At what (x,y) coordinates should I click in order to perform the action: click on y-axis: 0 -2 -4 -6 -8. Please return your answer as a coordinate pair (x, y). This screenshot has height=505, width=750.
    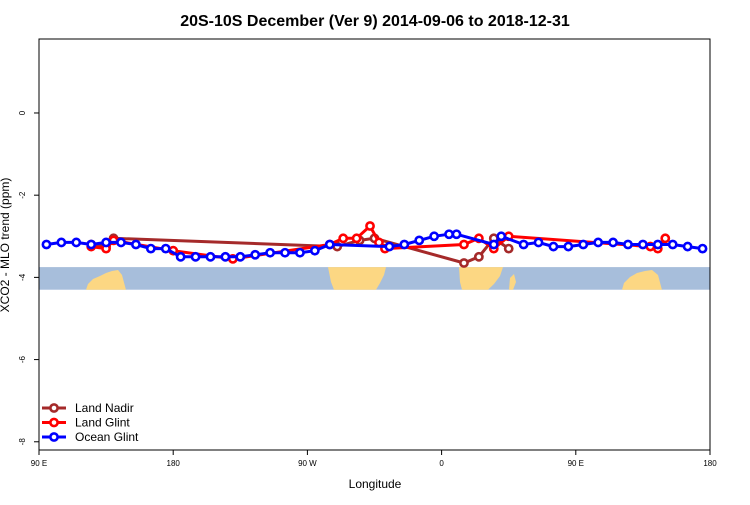
    Looking at the image, I should click on (28, 277).